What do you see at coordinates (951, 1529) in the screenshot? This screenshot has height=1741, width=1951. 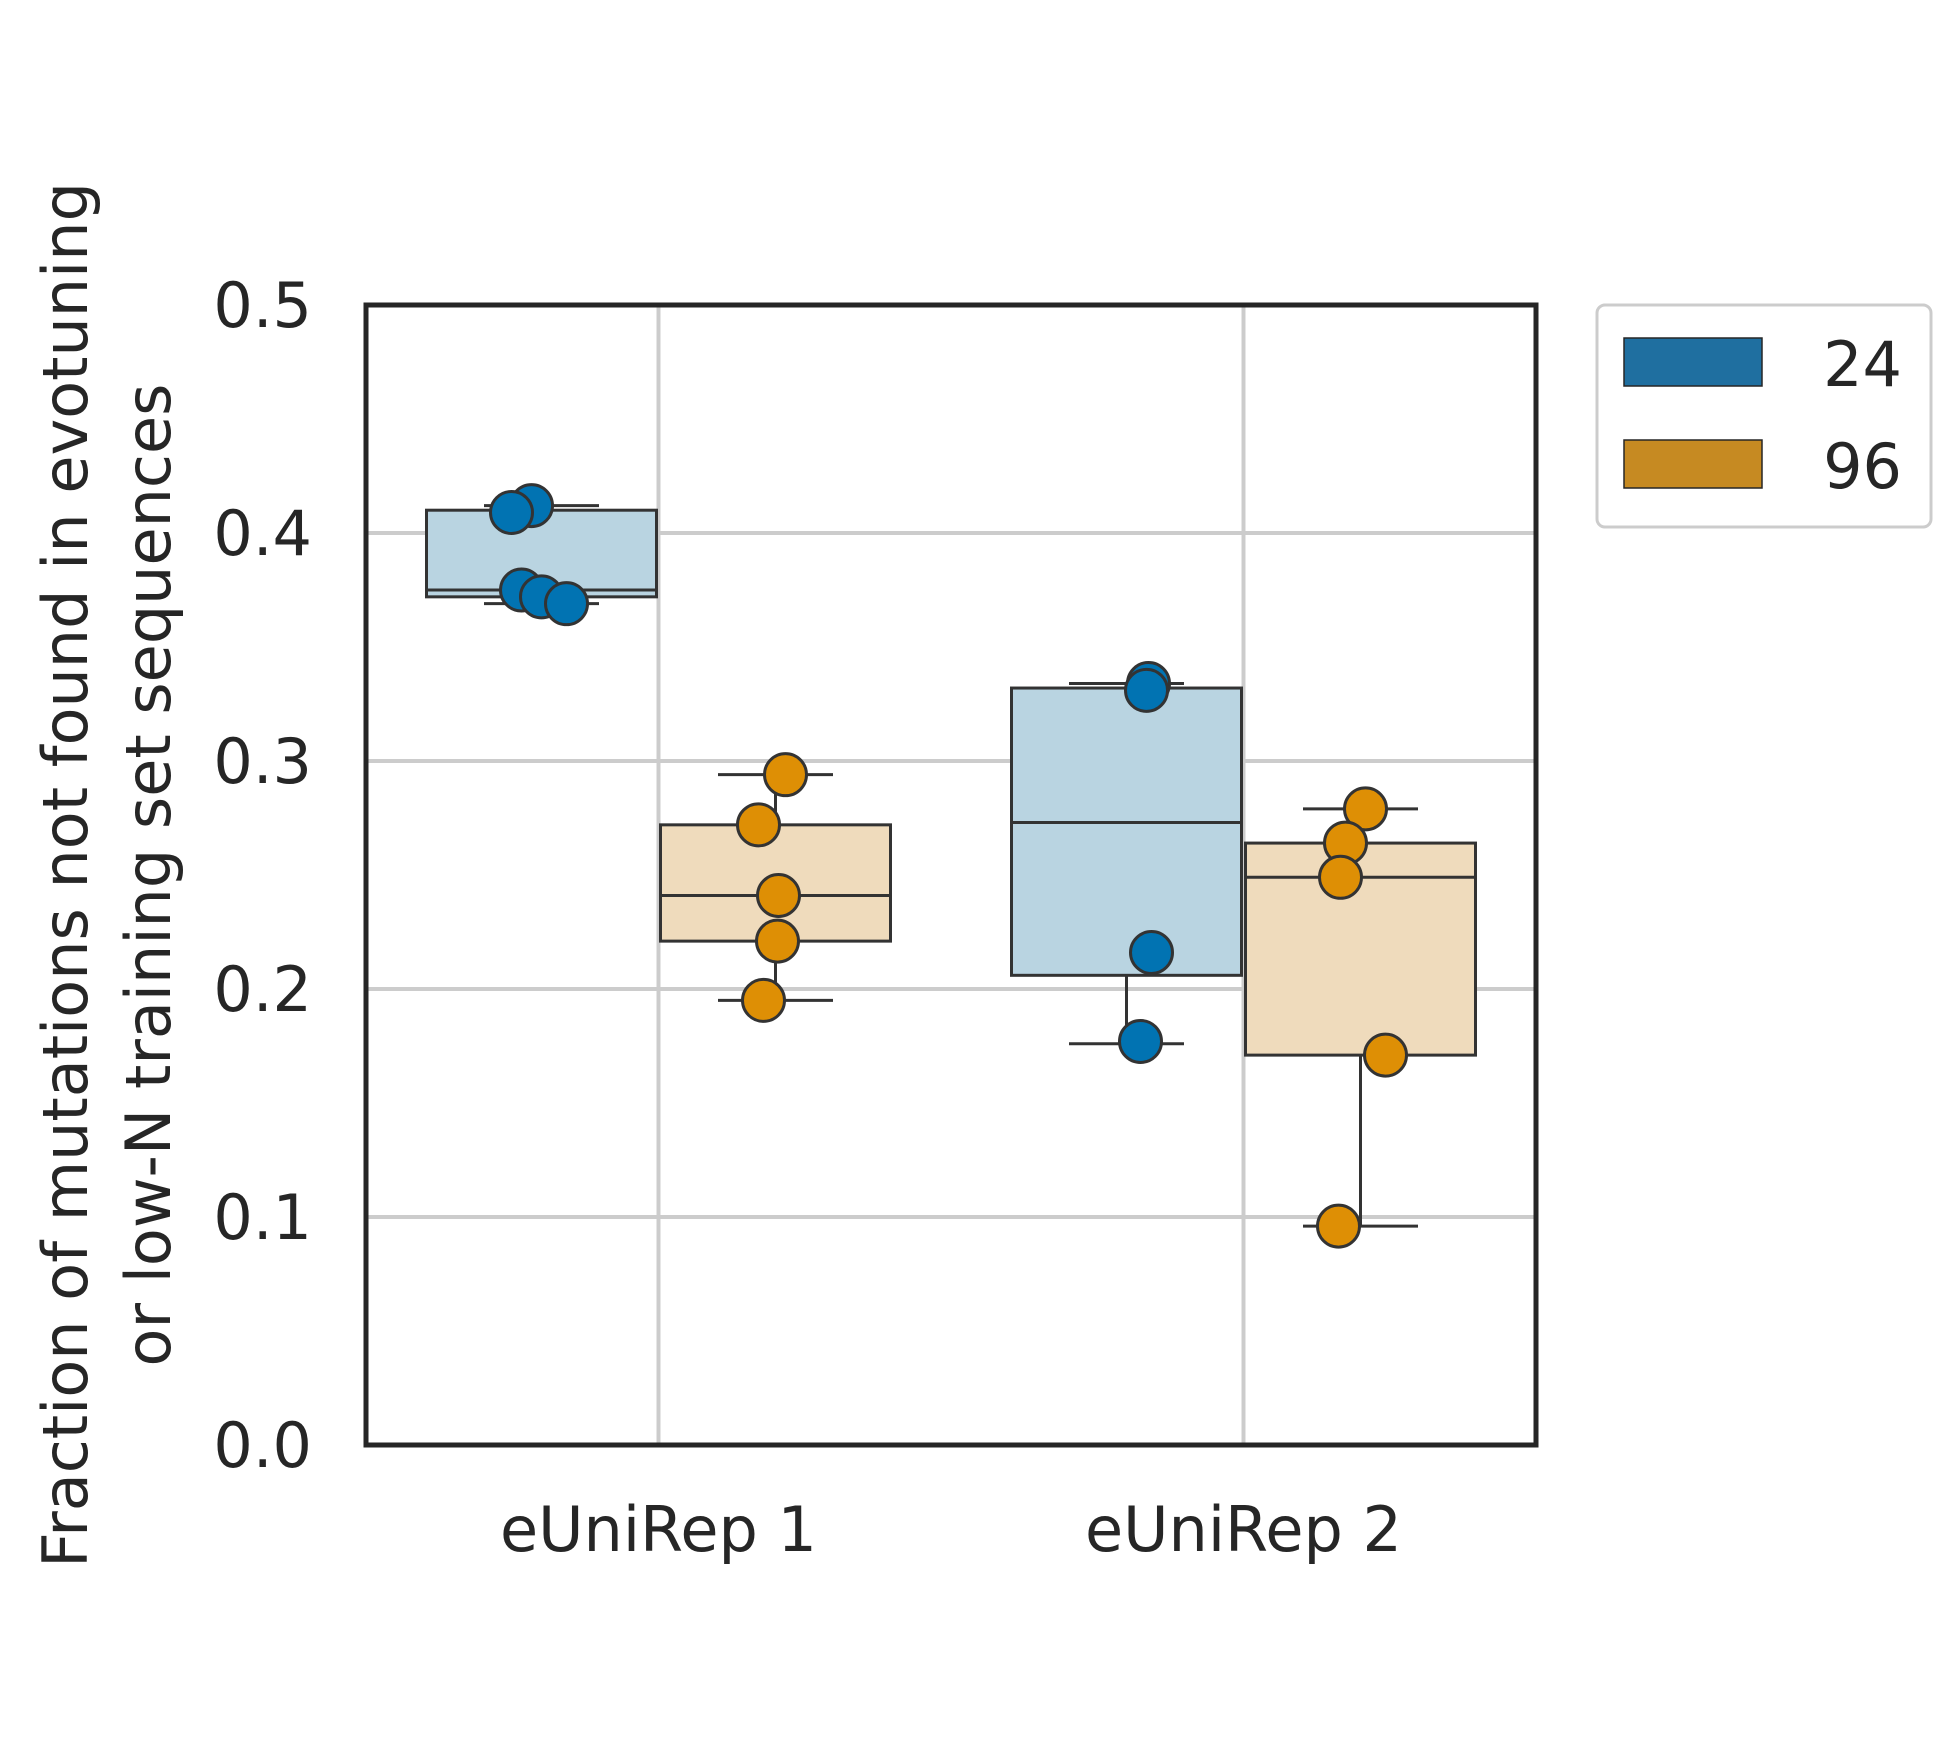 I see `x-axis-ticks: eUniRep 1 eUniRep 2` at bounding box center [951, 1529].